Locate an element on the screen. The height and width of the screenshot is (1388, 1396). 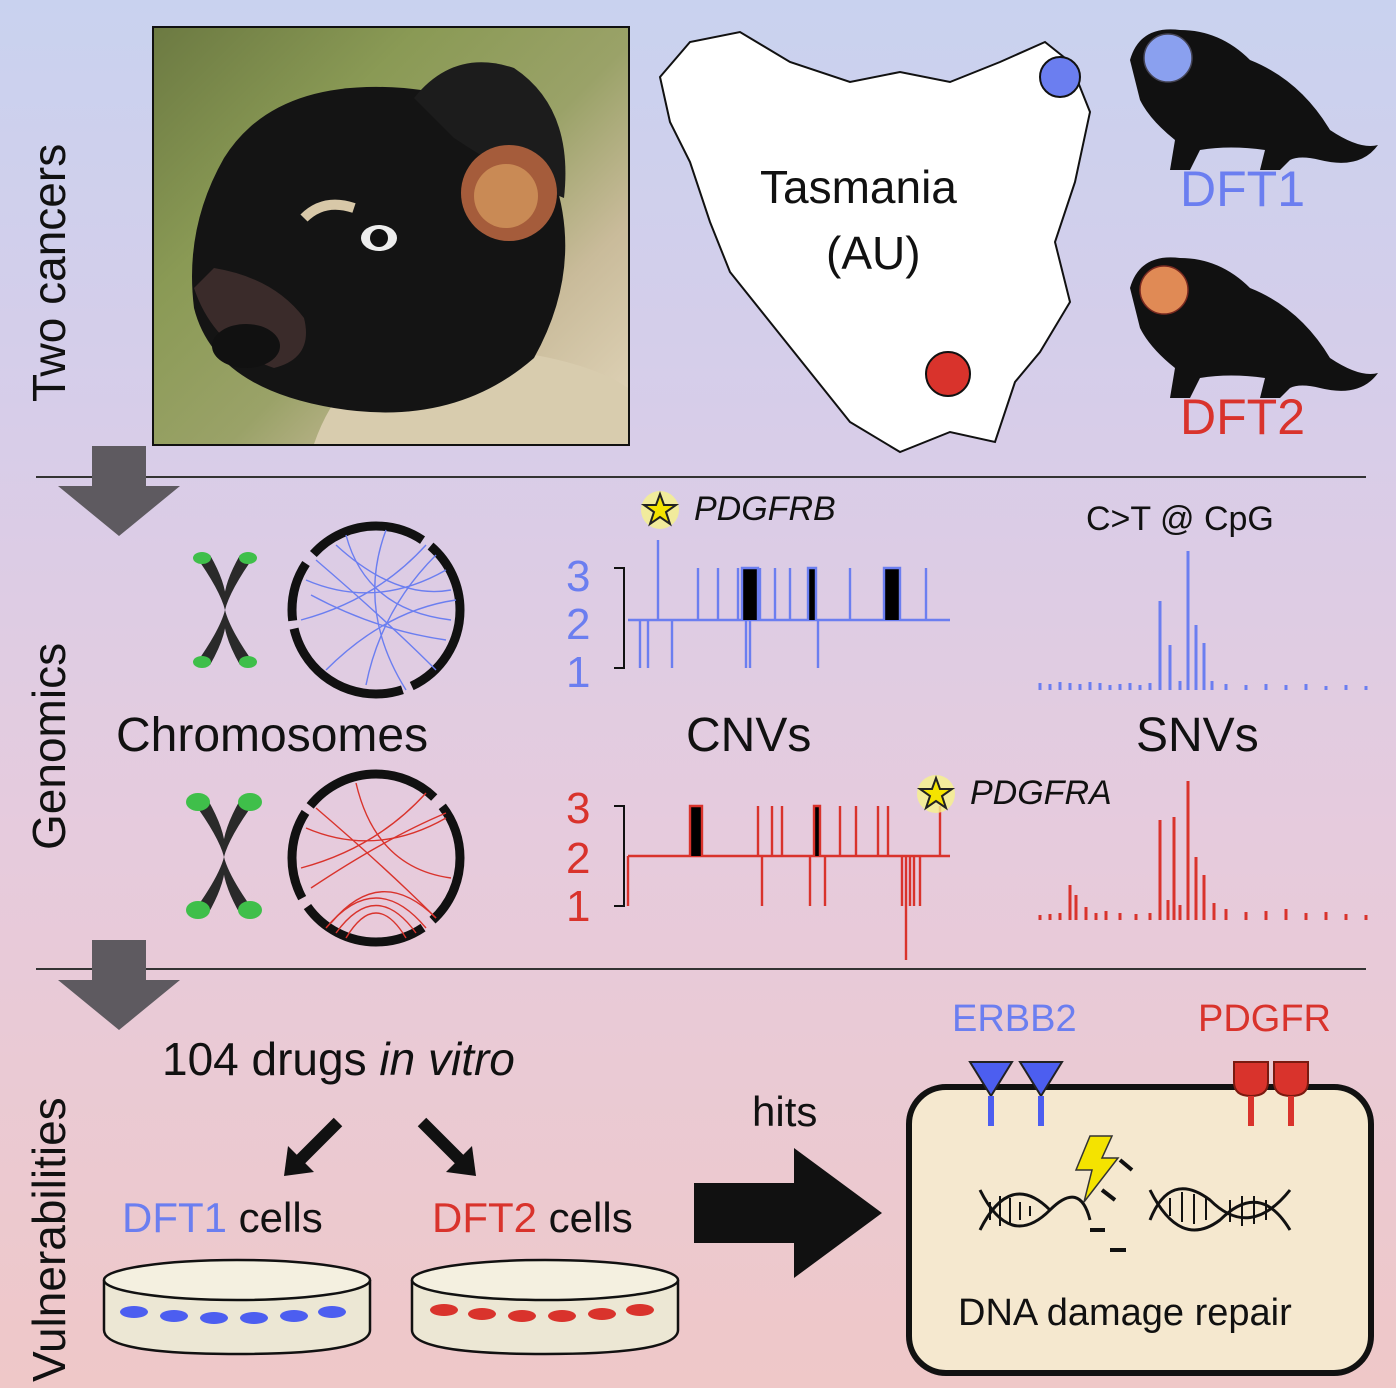
dft1-label: DFT1 is located at coordinates (1242, 189).